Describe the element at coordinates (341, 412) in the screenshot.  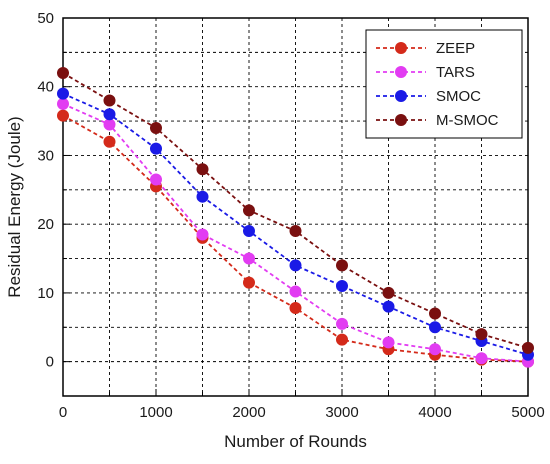
I see `x-tick-label: 3000` at that location.